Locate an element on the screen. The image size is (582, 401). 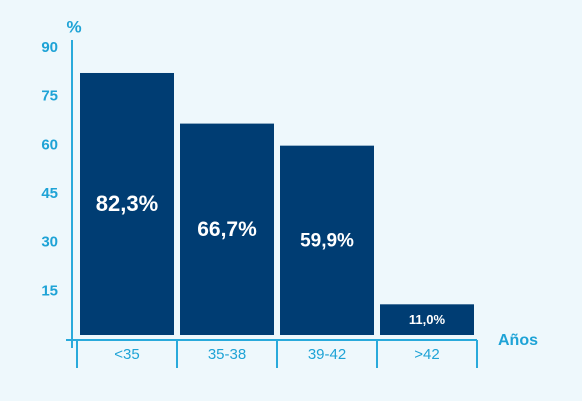
x-axis-label: Años is located at coordinates (518, 340).